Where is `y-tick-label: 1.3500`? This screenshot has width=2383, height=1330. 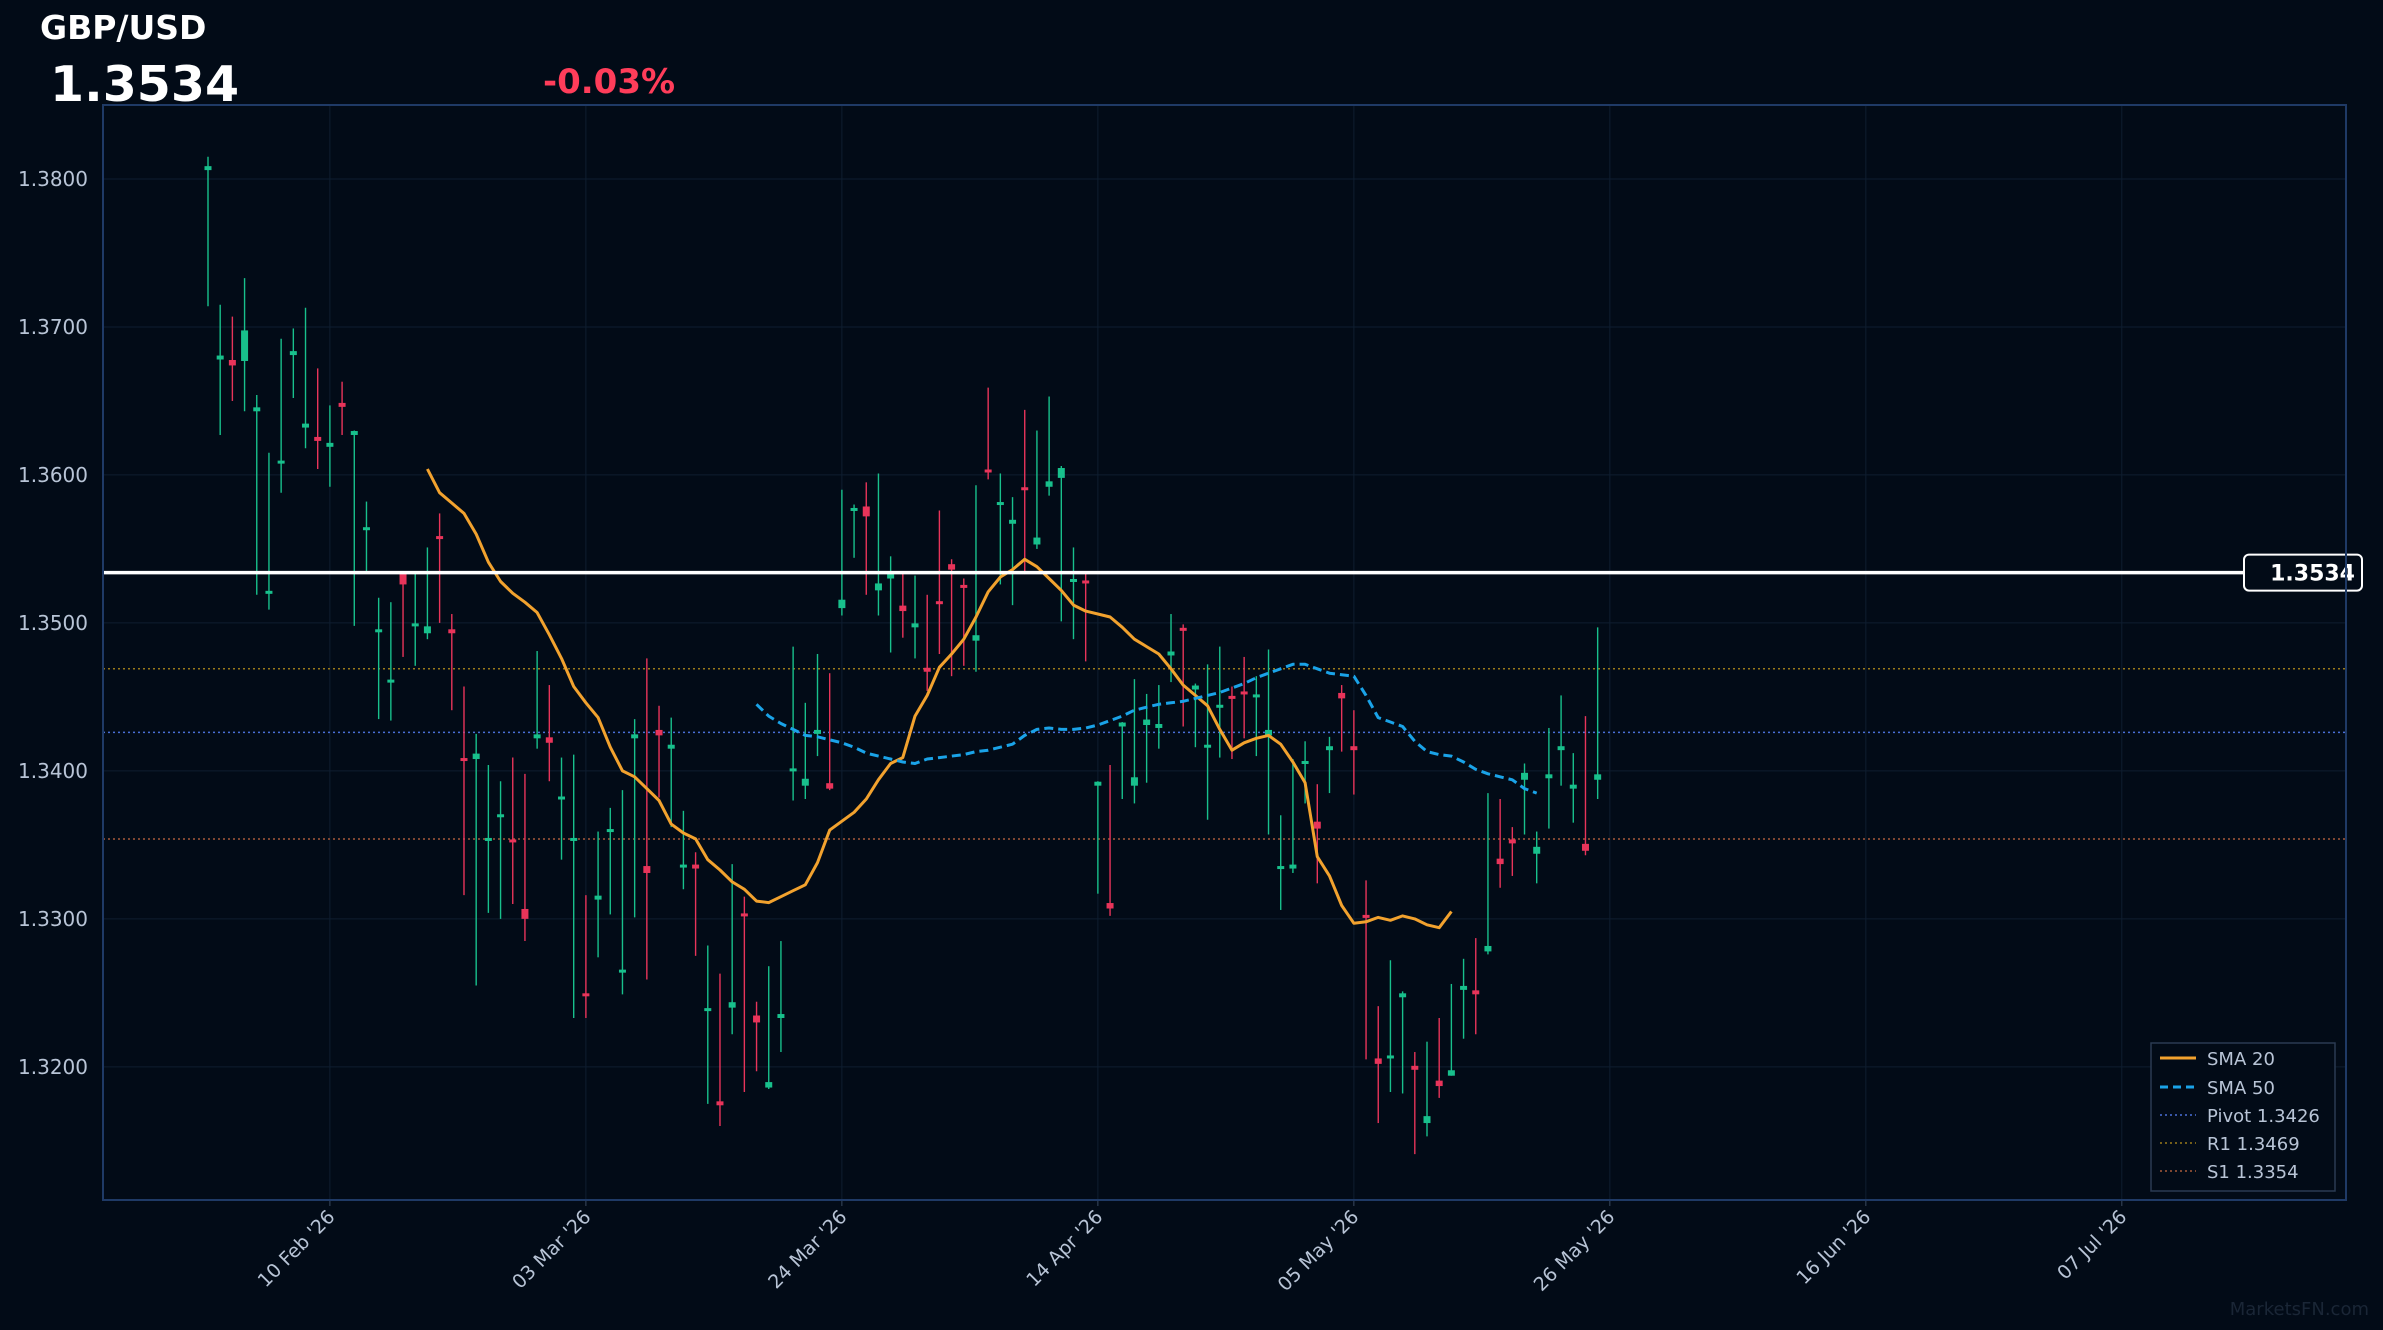
y-tick-label: 1.3500 is located at coordinates (53, 623).